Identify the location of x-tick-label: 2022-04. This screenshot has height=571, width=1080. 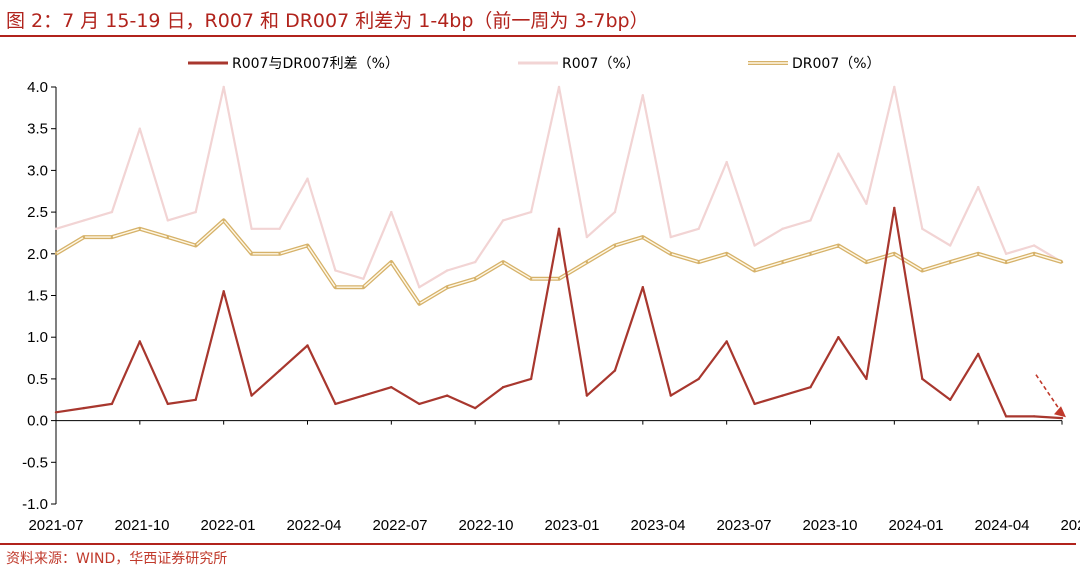
(313, 525).